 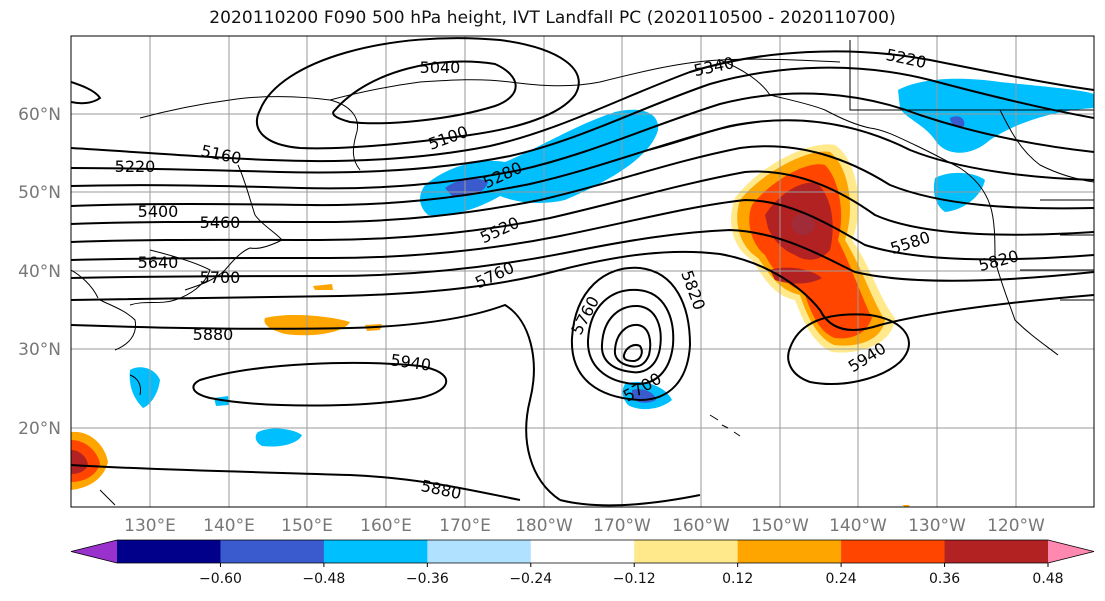 What do you see at coordinates (158, 211) in the screenshot?
I see `contour-label: 5400` at bounding box center [158, 211].